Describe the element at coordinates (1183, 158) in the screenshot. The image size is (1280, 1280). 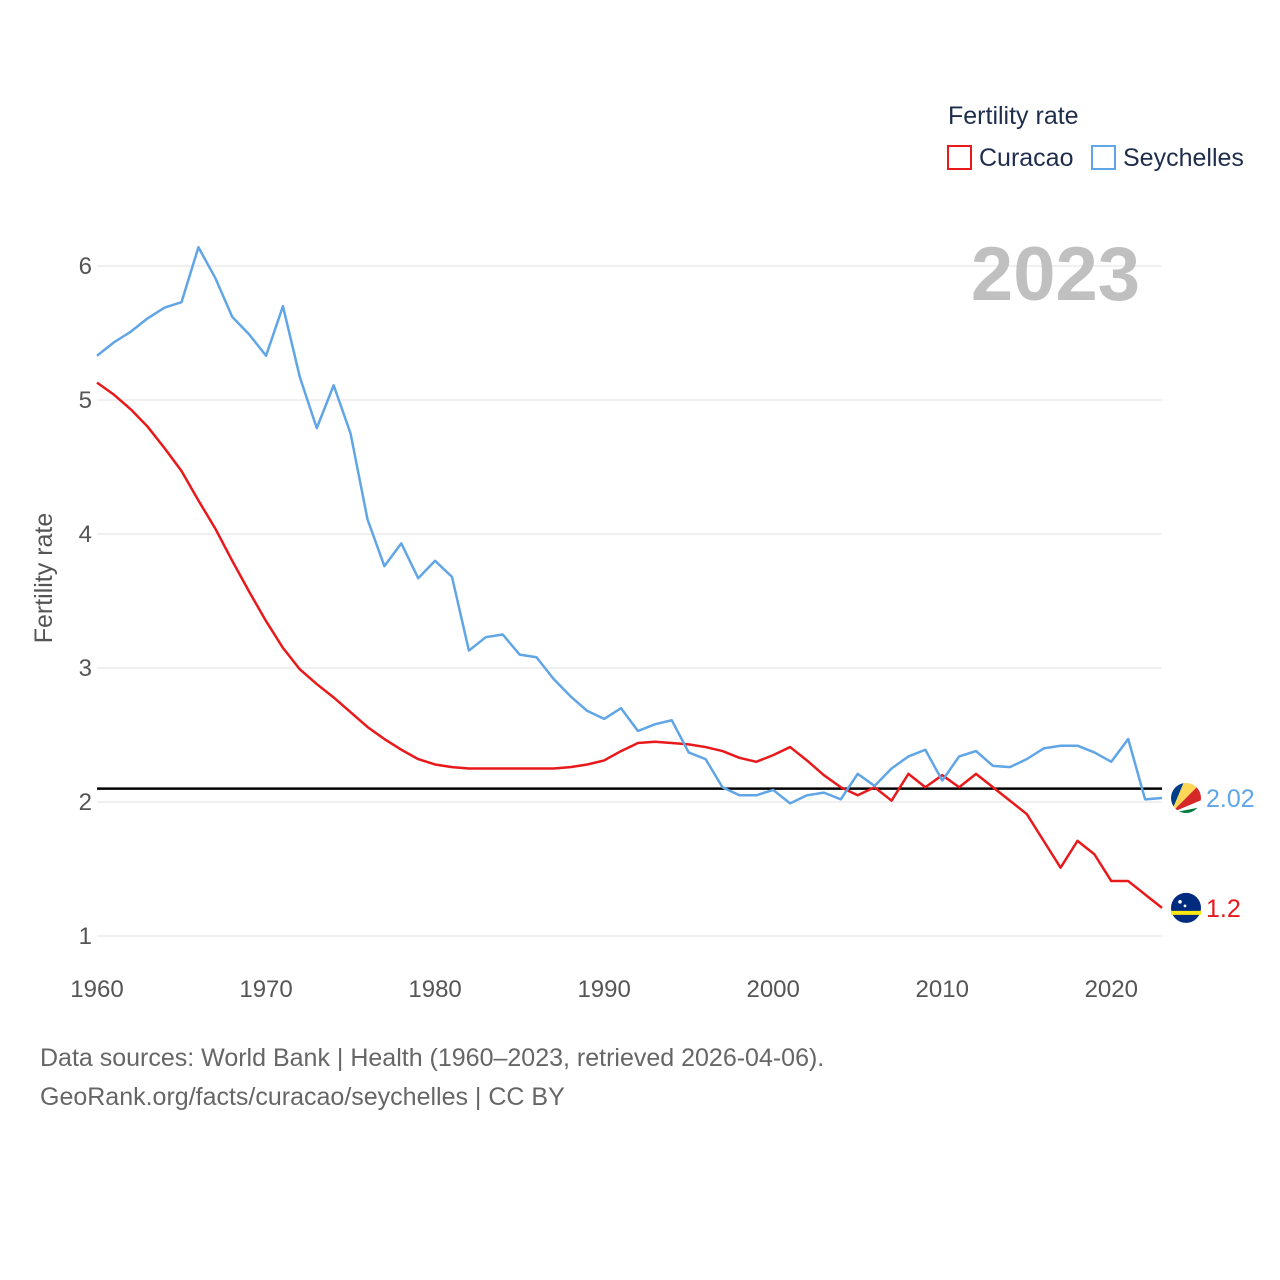
I see `legend-label-seychelles: Seychelles` at that location.